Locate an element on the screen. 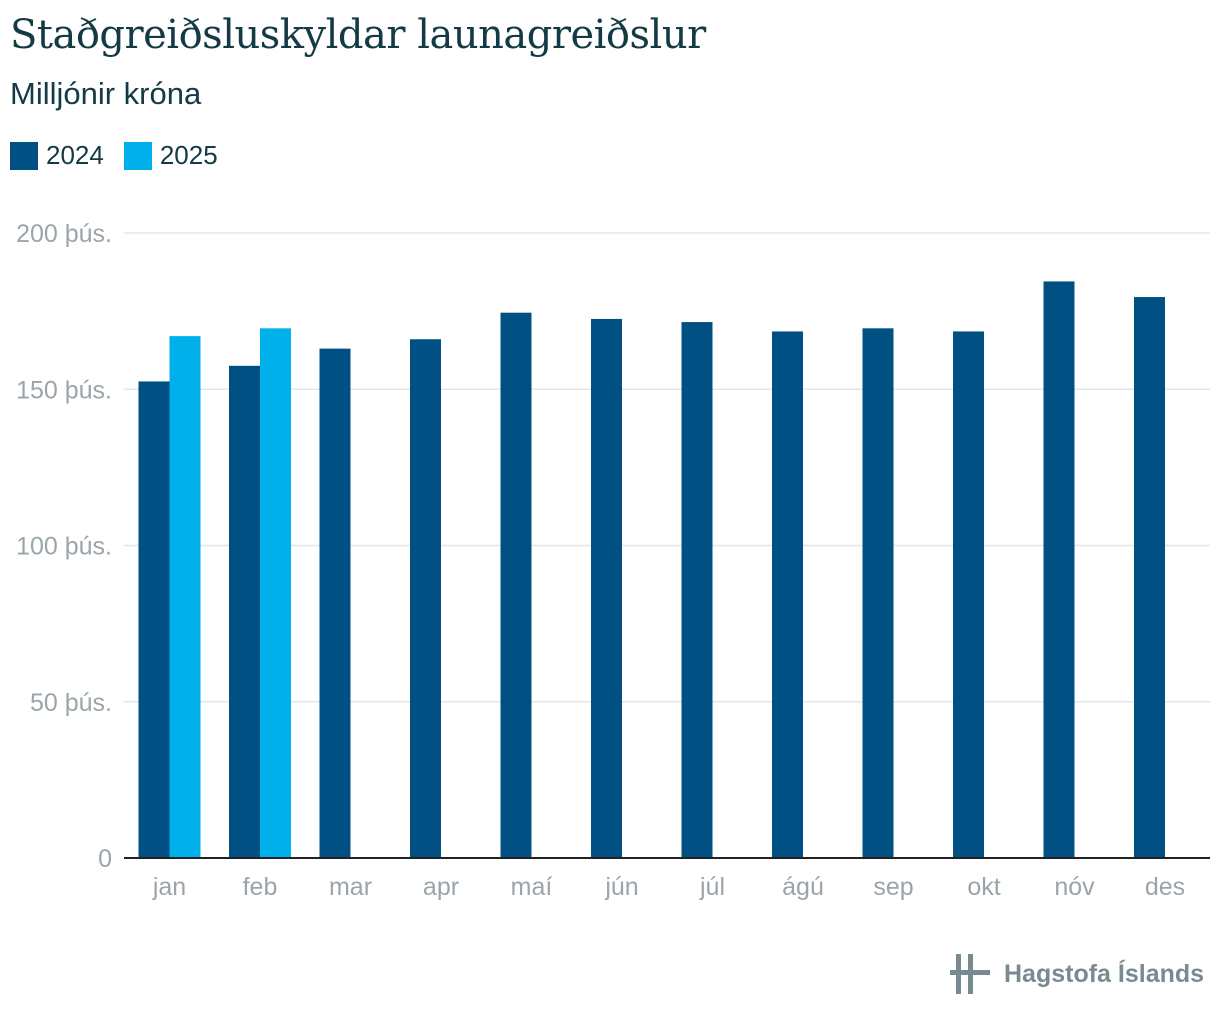 The width and height of the screenshot is (1220, 1026). y-tick-label: 50 þús. is located at coordinates (71, 703).